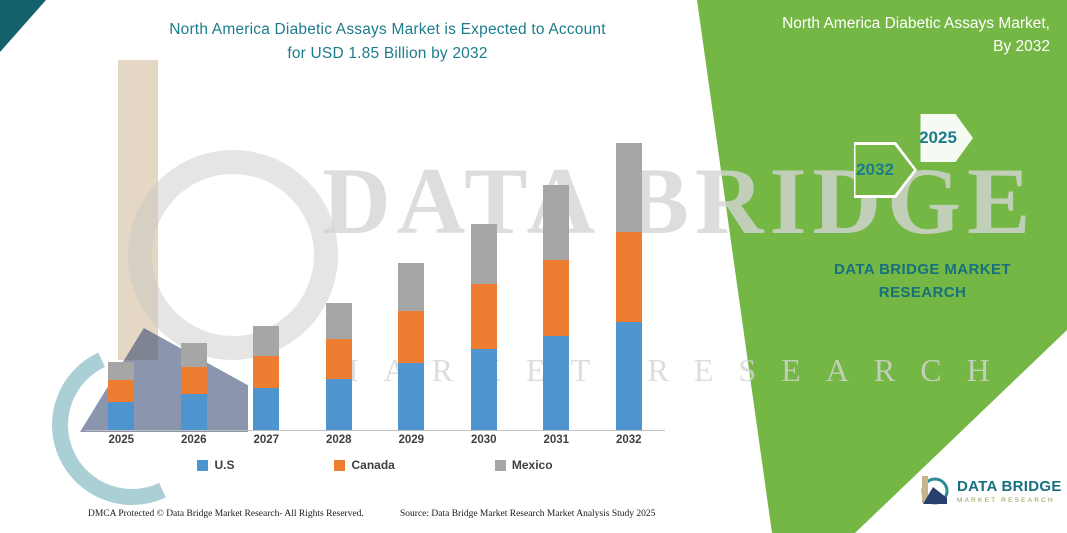 This screenshot has height=533, width=1067. I want to click on bar-segment-mexico-2026, so click(193, 355).